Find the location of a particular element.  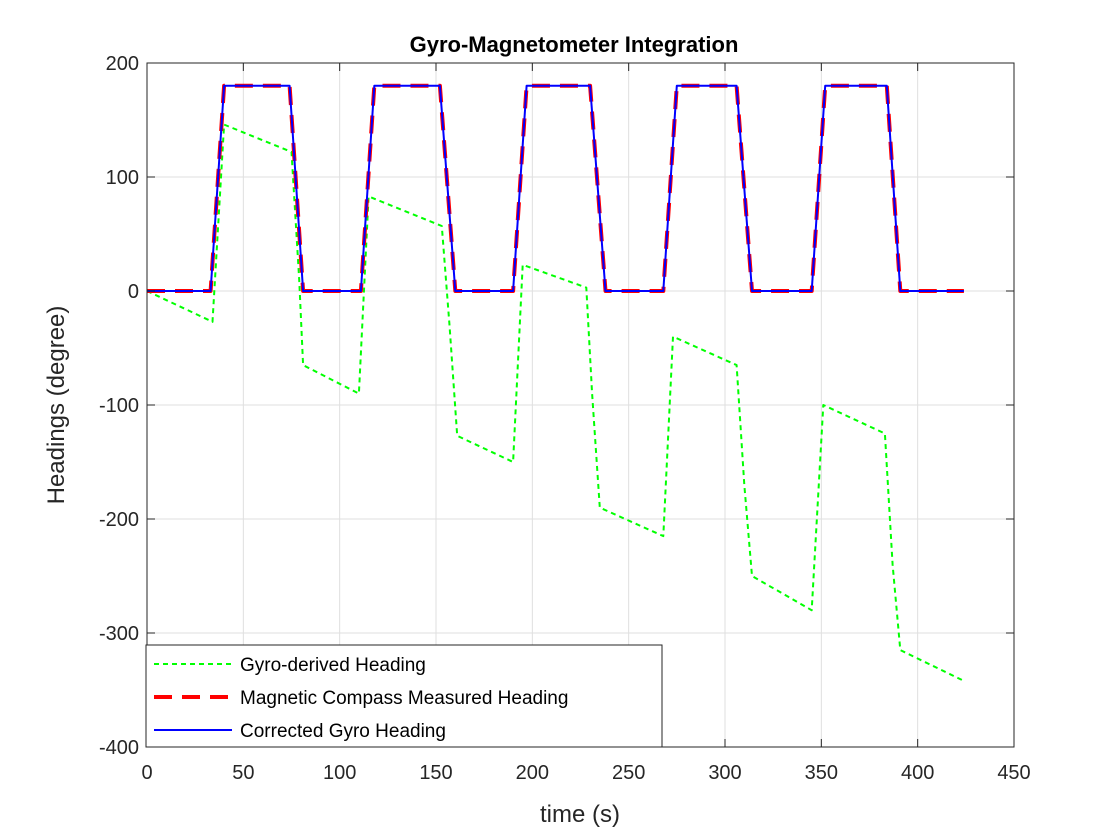

x-axis-label: time (s) is located at coordinates (580, 814).